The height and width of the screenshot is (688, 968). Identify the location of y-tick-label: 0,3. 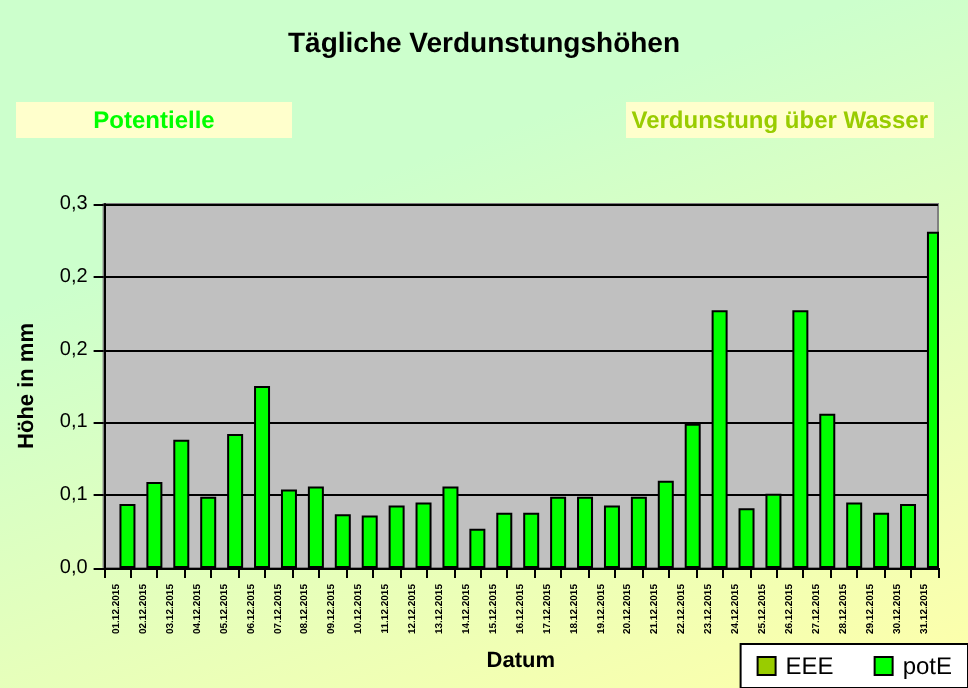
(74, 204).